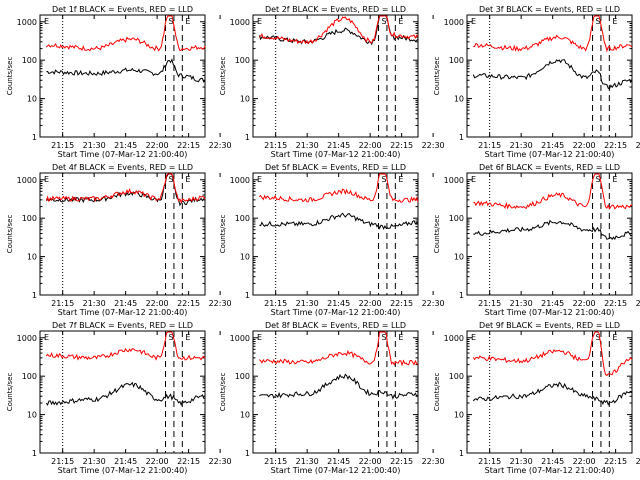 The width and height of the screenshot is (640, 480). Describe the element at coordinates (549, 325) in the screenshot. I see `chart-title: Det 9f BLACK = Events, RED = LLD` at that location.